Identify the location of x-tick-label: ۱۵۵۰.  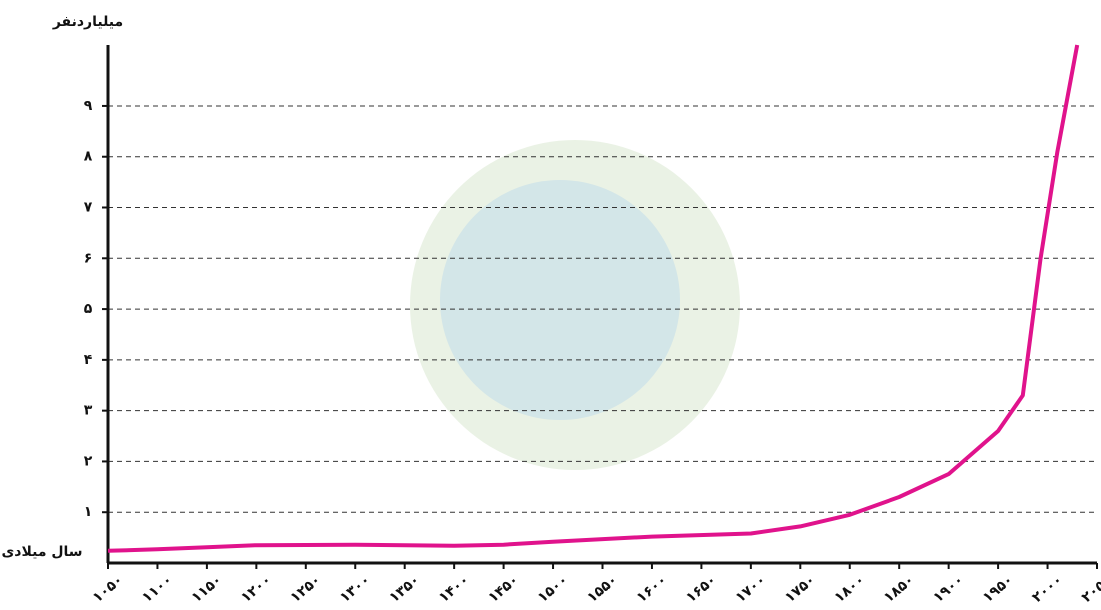
(602, 589).